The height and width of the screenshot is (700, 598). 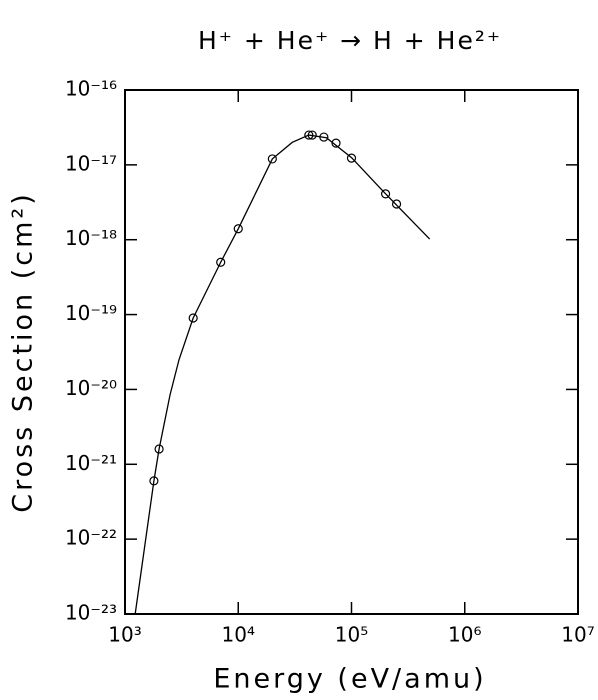 What do you see at coordinates (91, 538) in the screenshot?
I see `y-tick-label: 10⁻²²` at bounding box center [91, 538].